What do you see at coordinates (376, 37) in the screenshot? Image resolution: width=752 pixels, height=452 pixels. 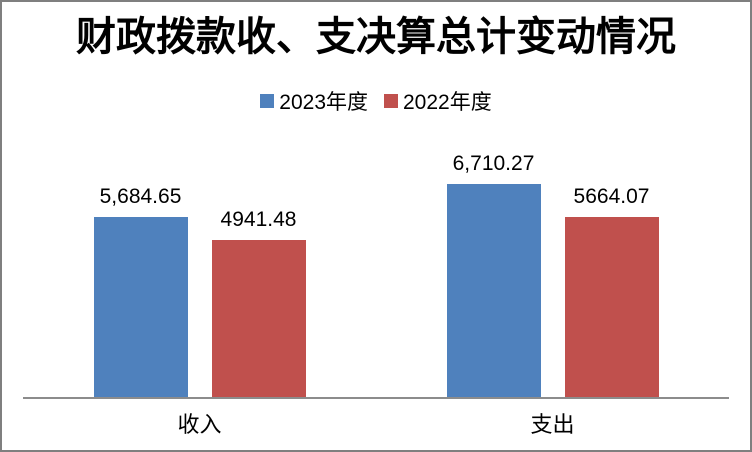 I see `chart-title: 财政拨款收、支决算总计变动情况` at bounding box center [376, 37].